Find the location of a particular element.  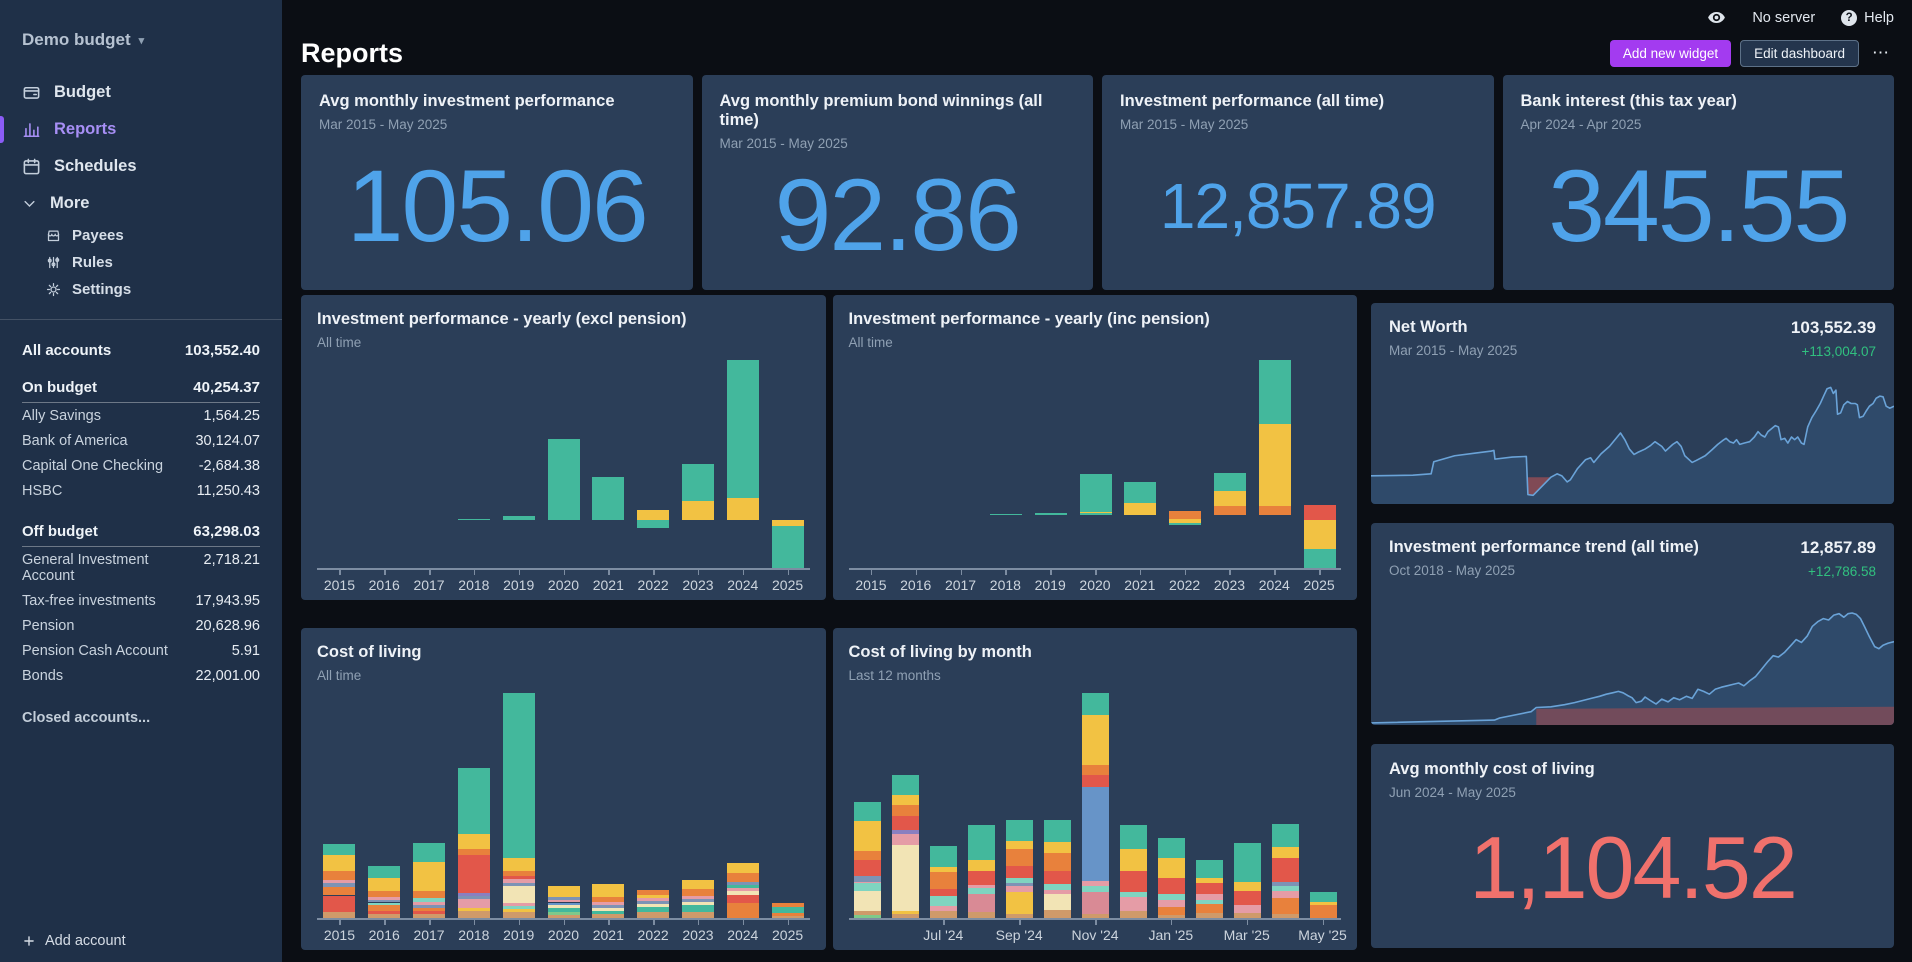

sidebar-item-label: Rules is located at coordinates (92, 262).